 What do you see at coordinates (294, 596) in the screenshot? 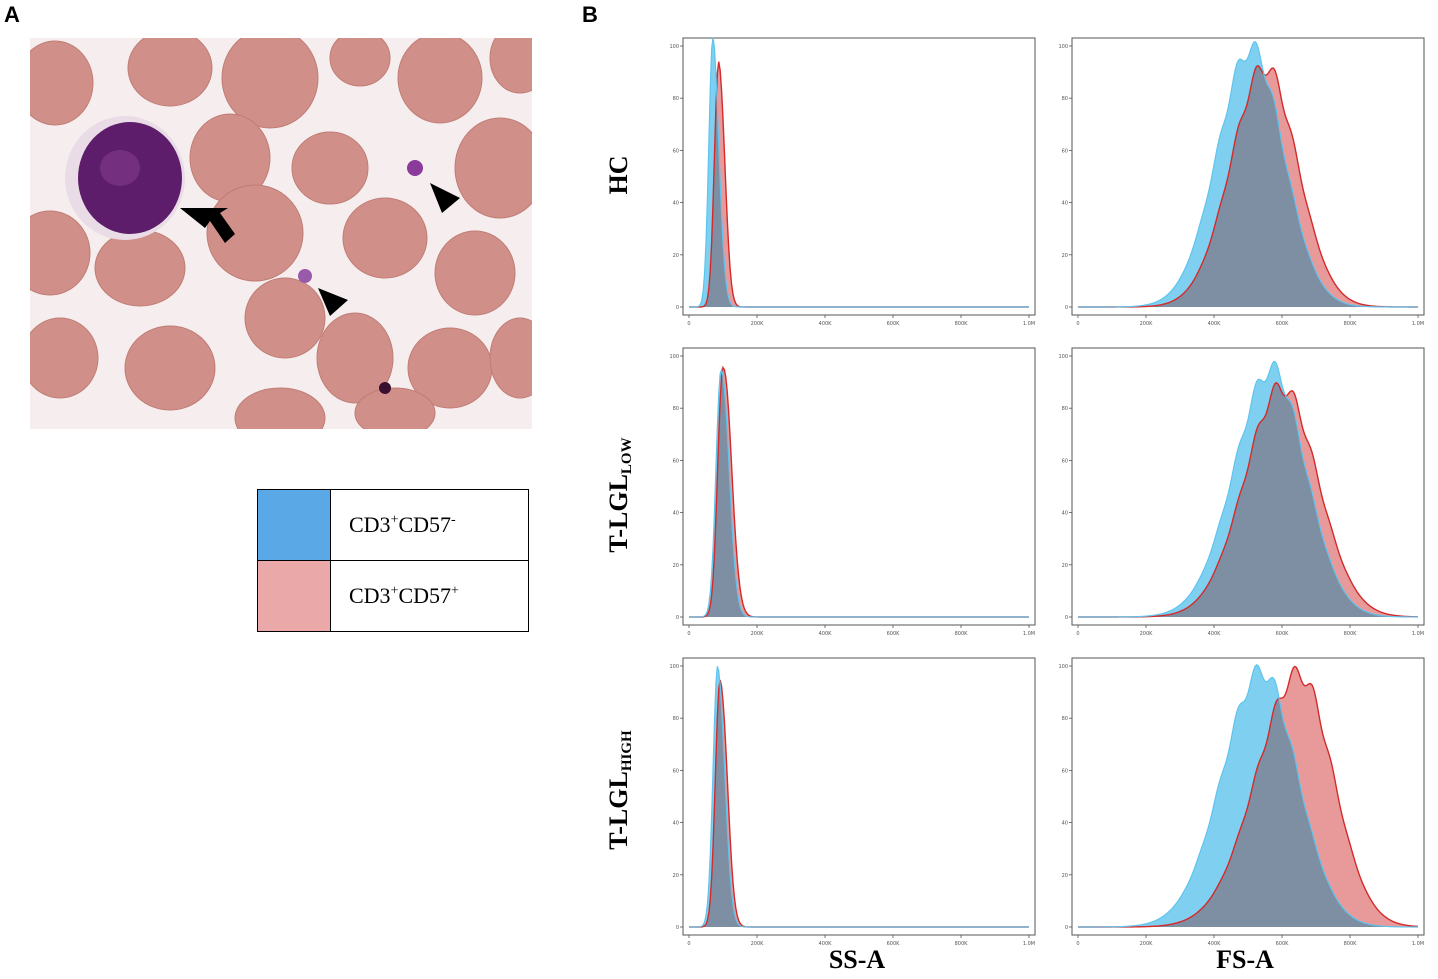
I see `legend-swatch-red` at bounding box center [294, 596].